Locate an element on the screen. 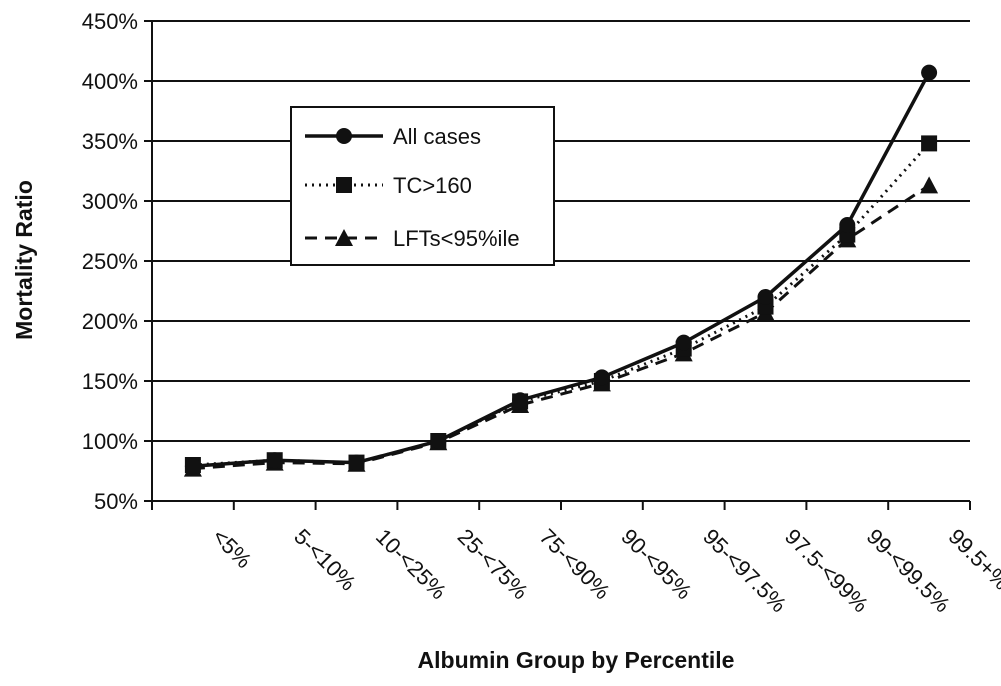  legend-item: LFTs<95%ile is located at coordinates (412, 238).